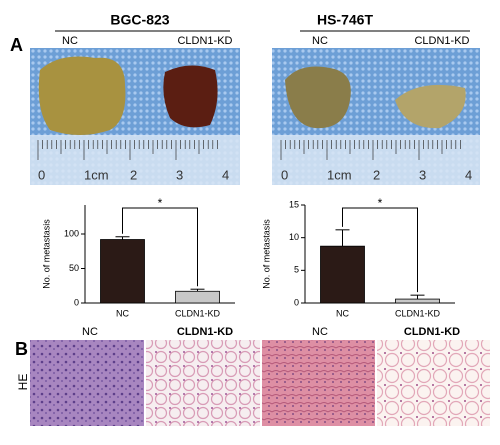 The height and width of the screenshot is (445, 500). I want to click on y-tick-label: 15, so click(294, 204).